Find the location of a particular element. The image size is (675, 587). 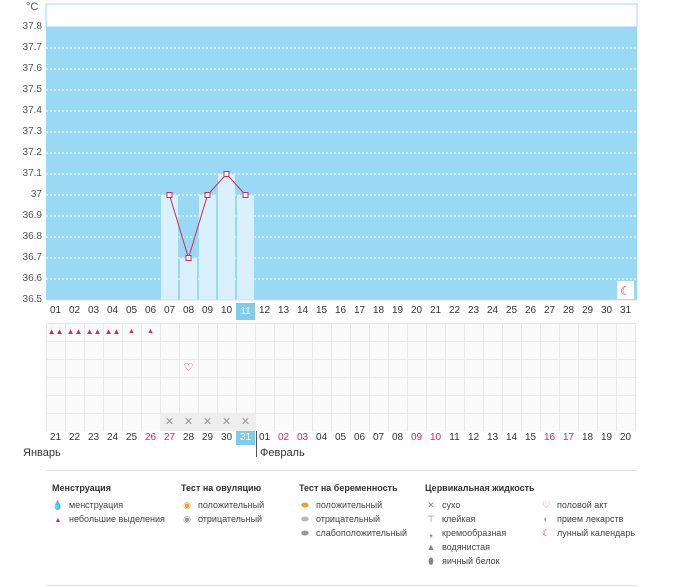

calendar-day-label: 13 is located at coordinates (492, 437).